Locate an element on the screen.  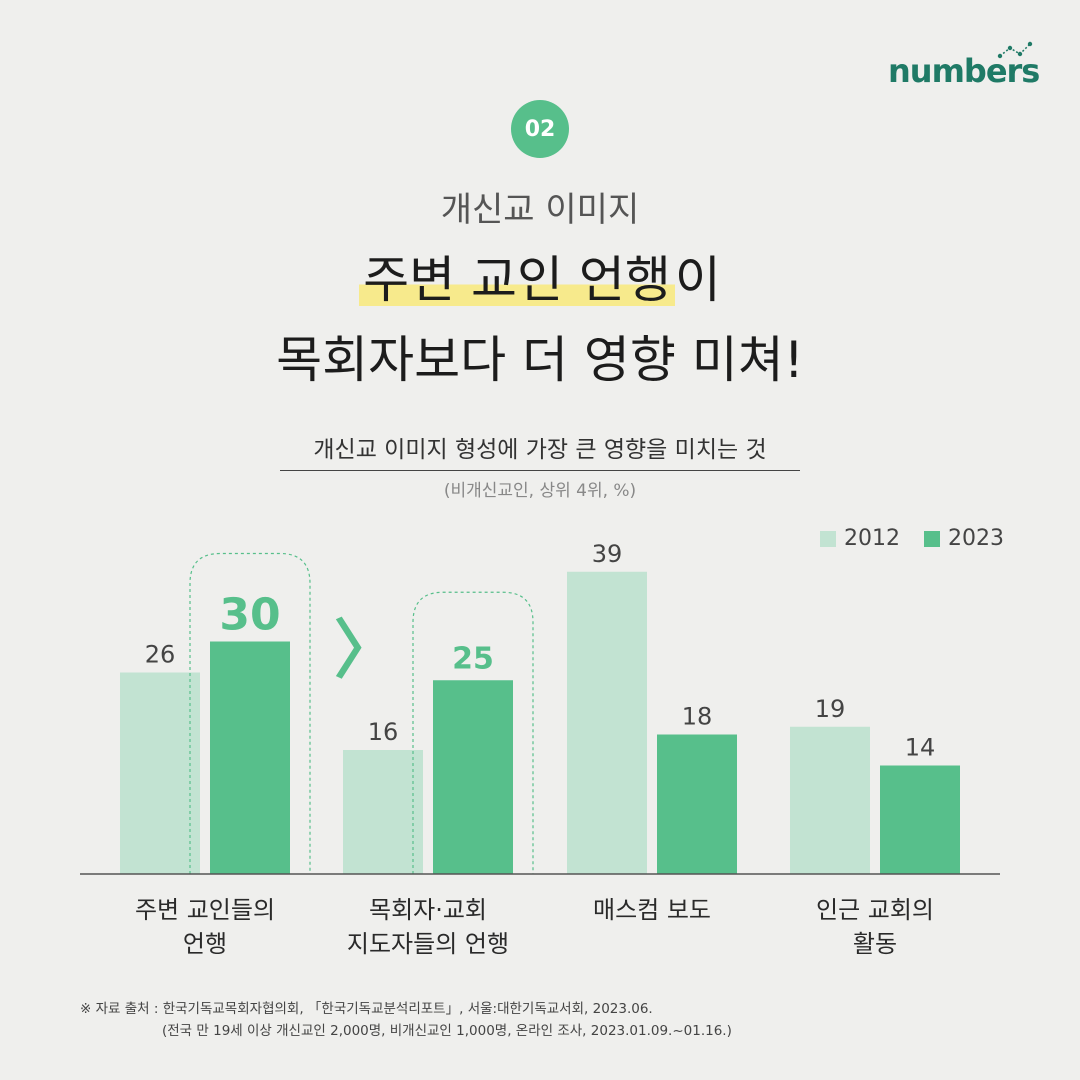
value-label-2023-0: 30 is located at coordinates (249, 615).